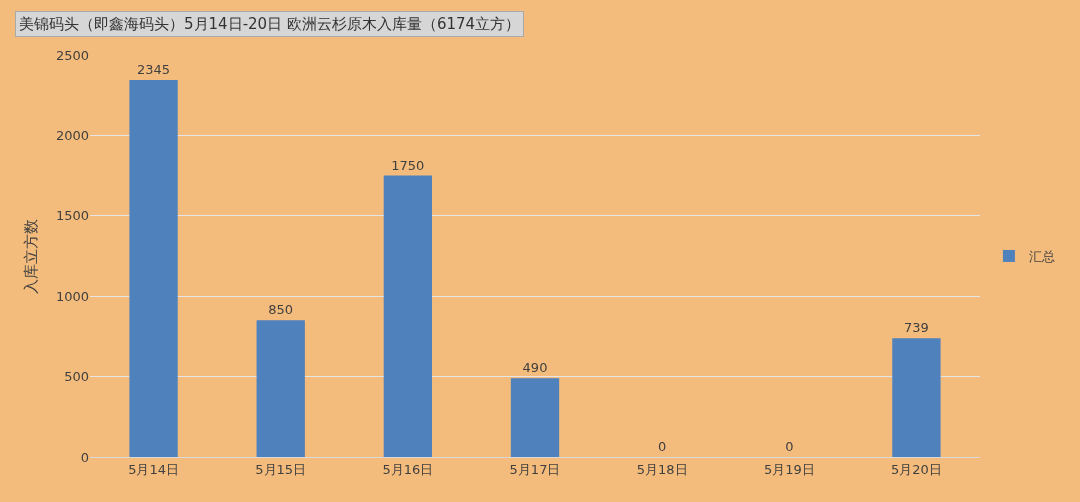 The width and height of the screenshot is (1080, 502). Describe the element at coordinates (535, 368) in the screenshot. I see `data-label: 490` at that location.